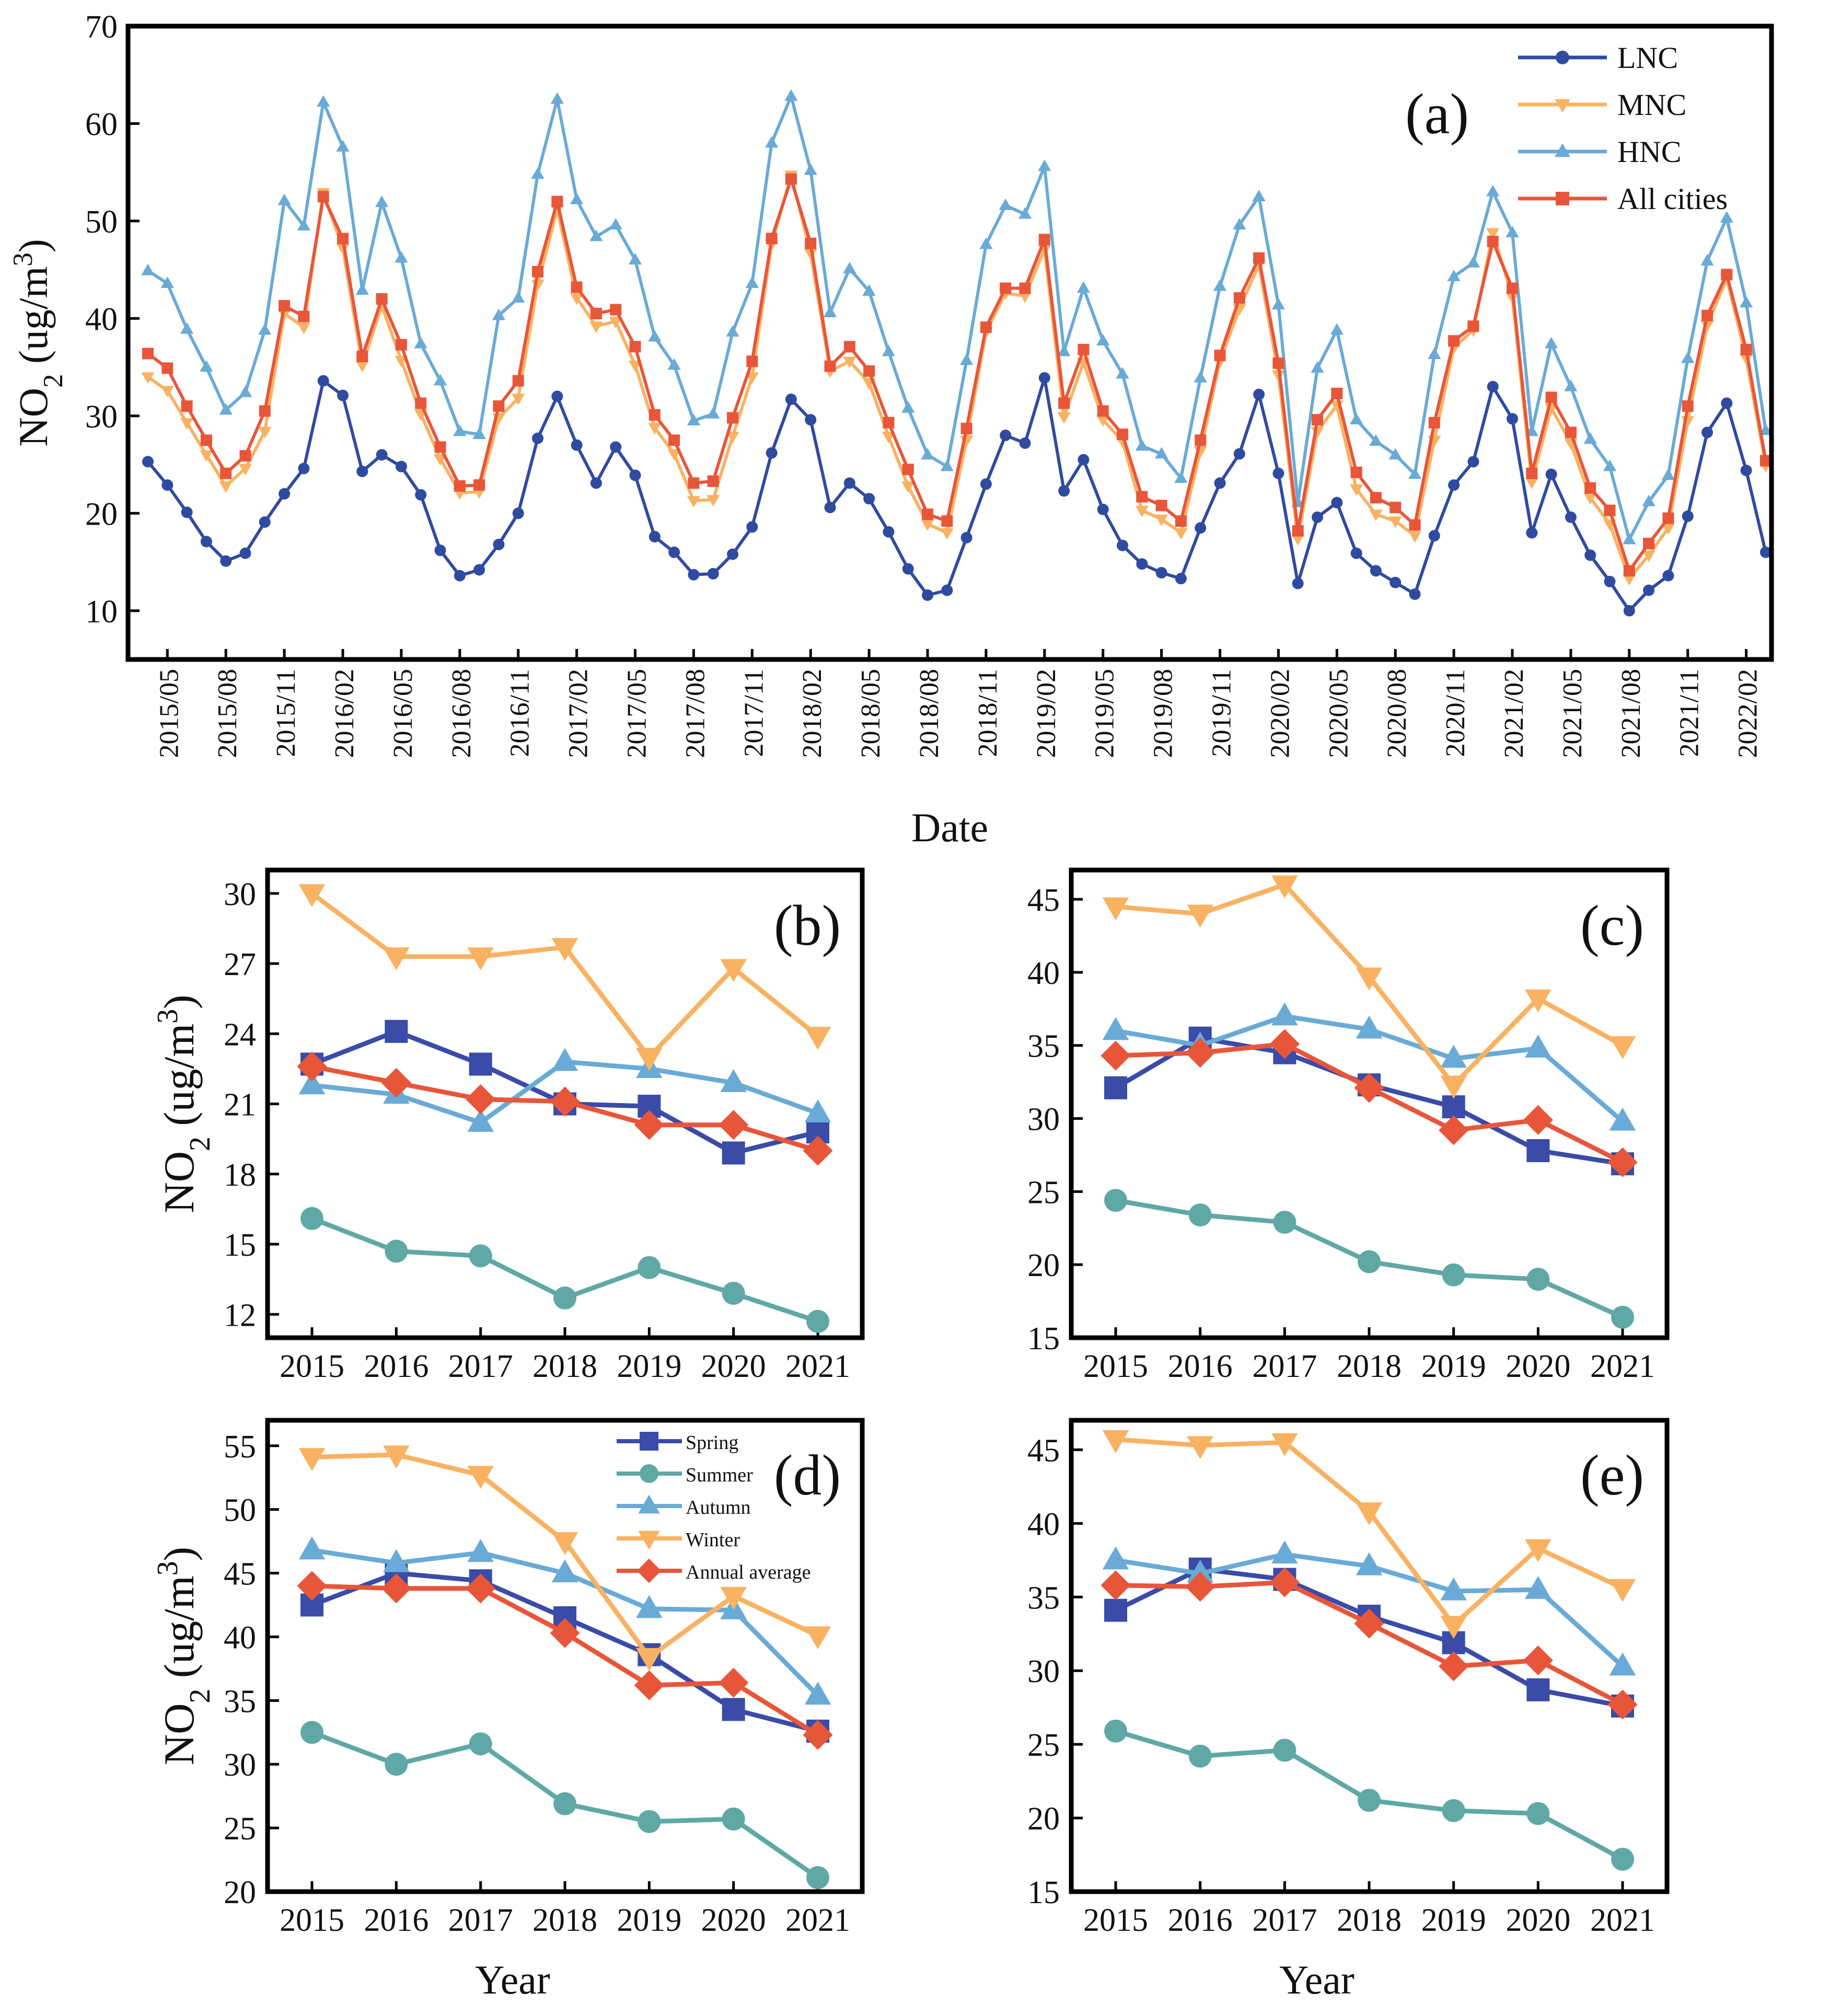 Image resolution: width=1829 pixels, height=2016 pixels. What do you see at coordinates (1454, 1921) in the screenshot?
I see `x-tick-label: 2019` at bounding box center [1454, 1921].